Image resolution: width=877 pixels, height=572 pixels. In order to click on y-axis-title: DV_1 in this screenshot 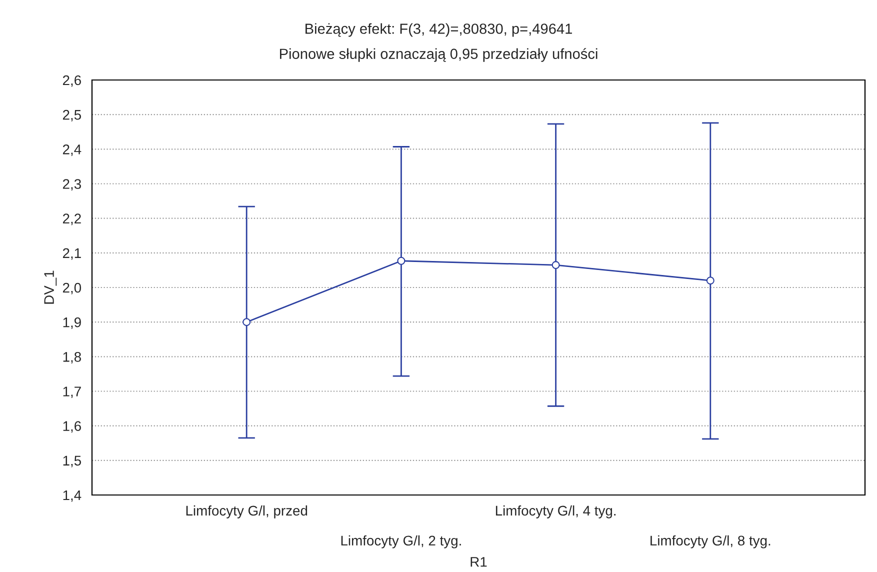, I will do `click(50, 287)`.